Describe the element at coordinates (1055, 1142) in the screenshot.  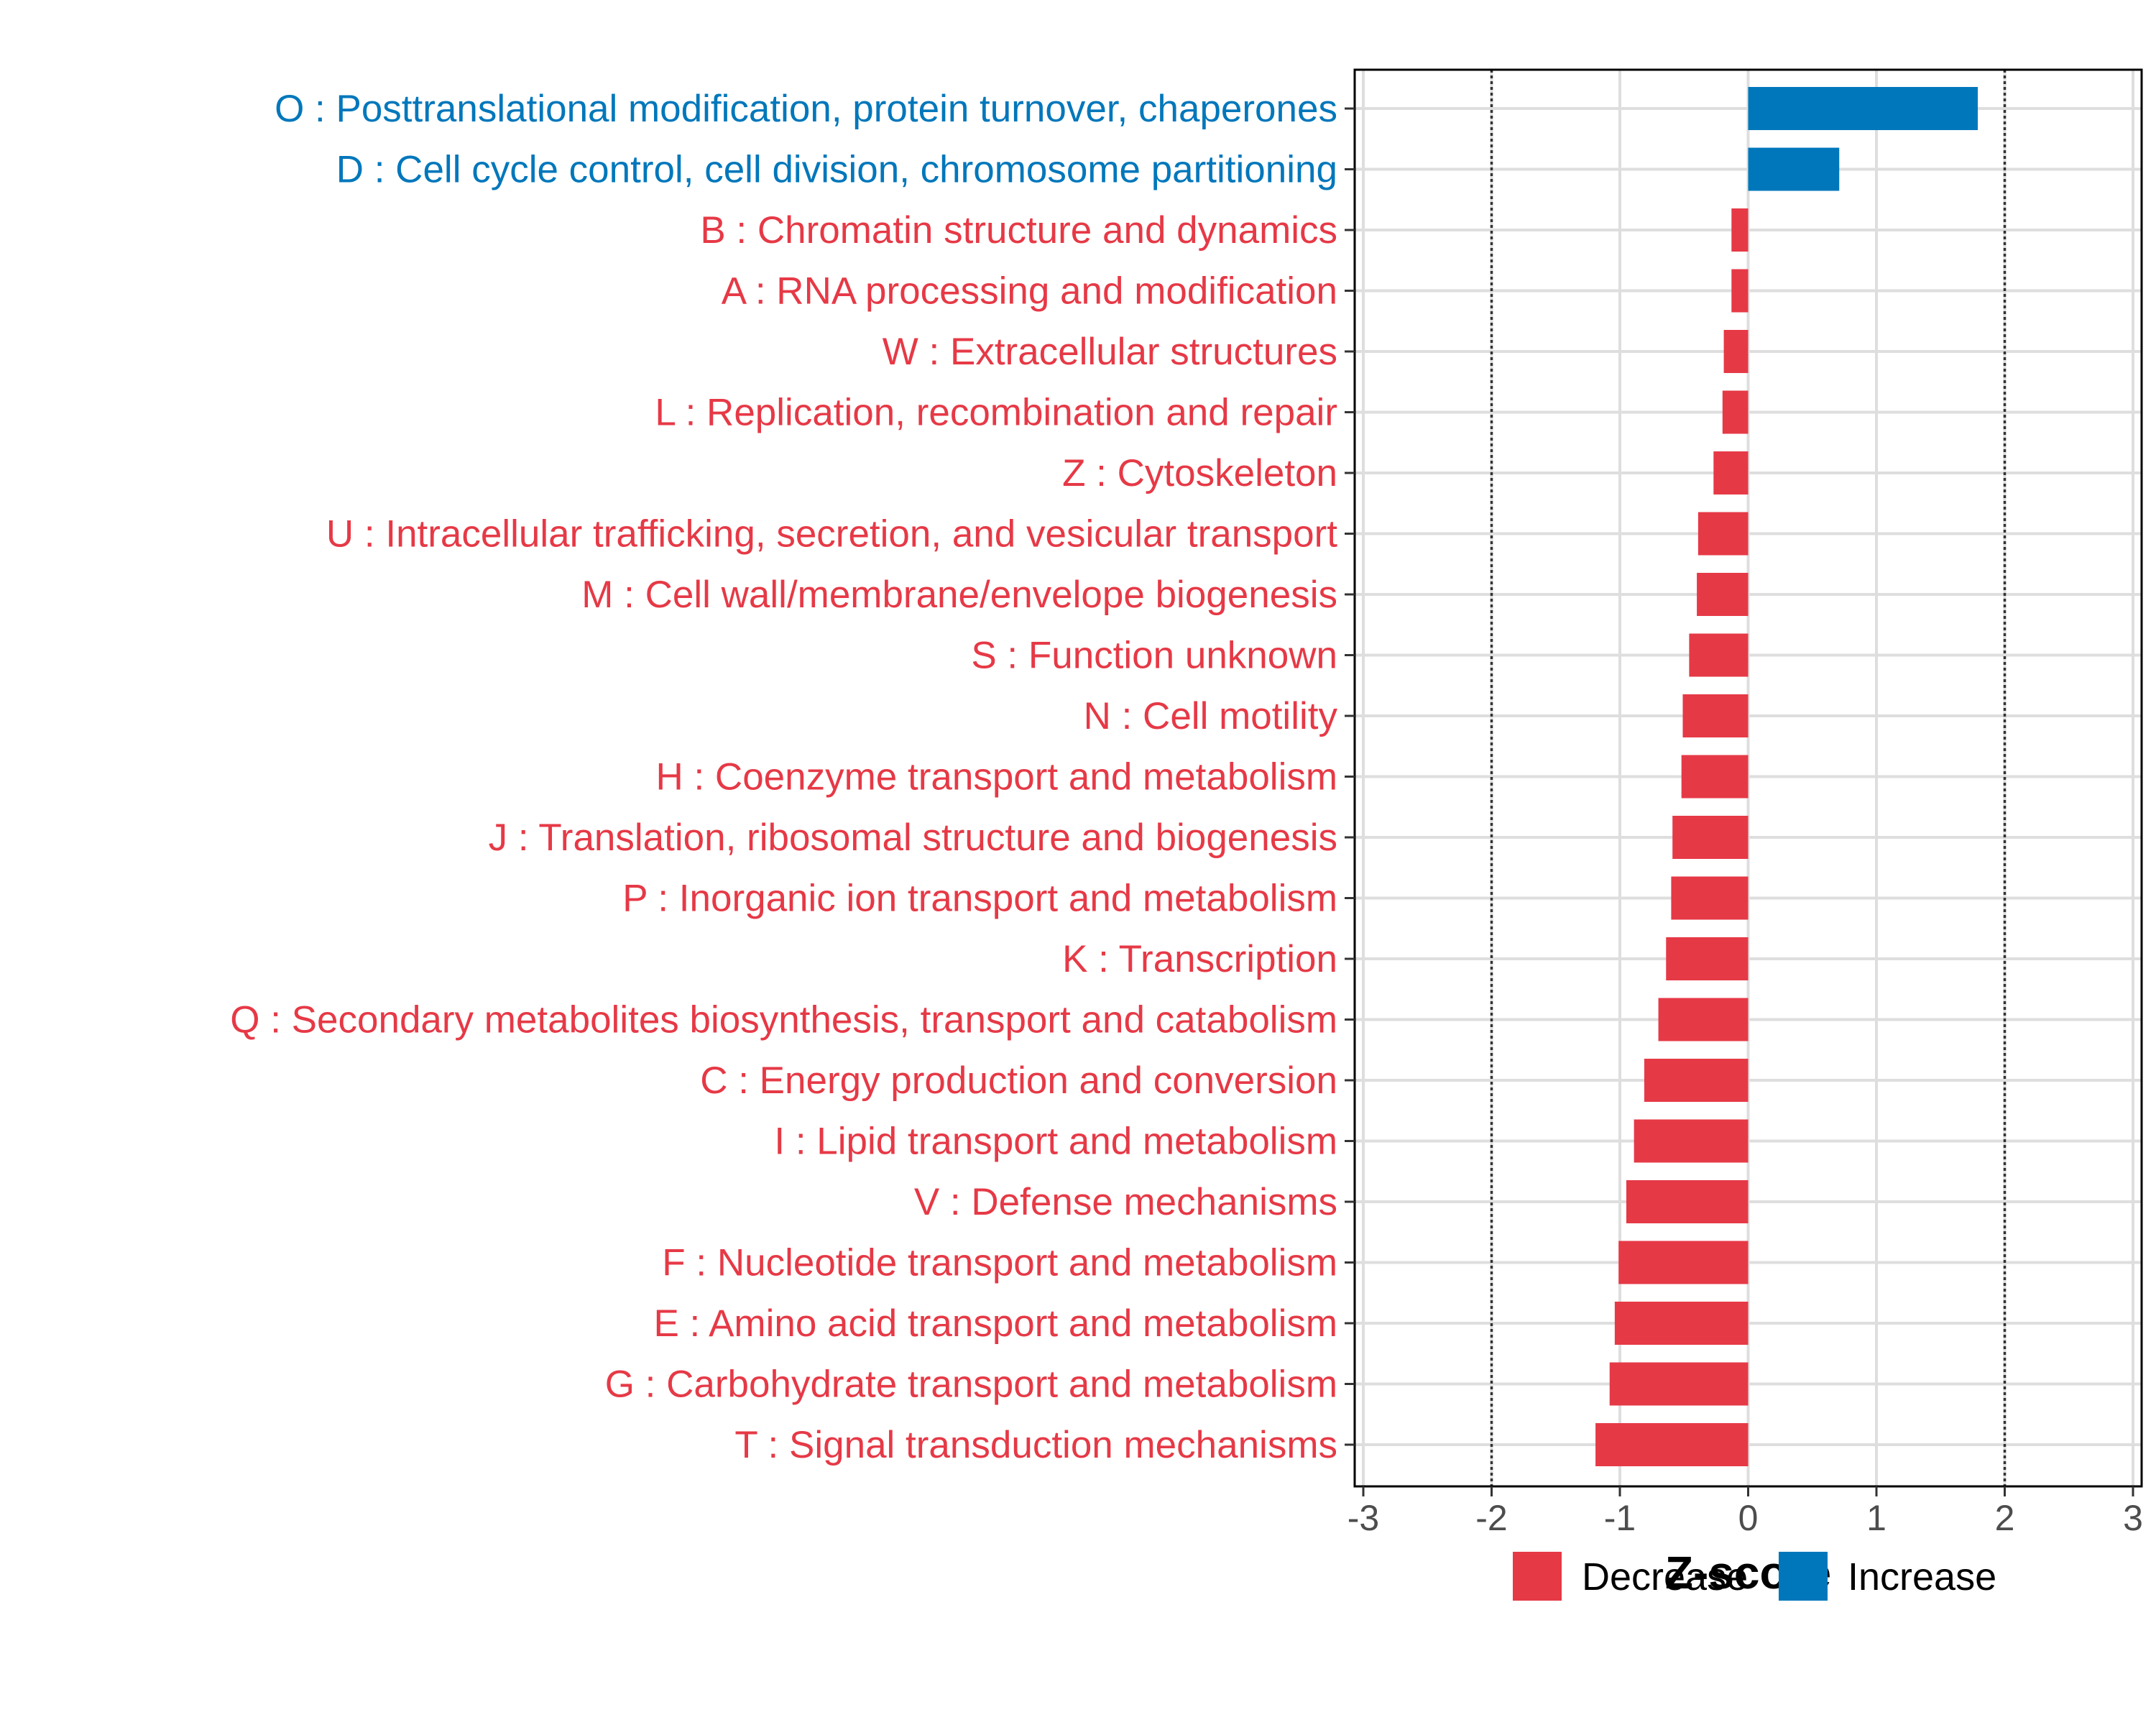
I see `category-label: I : Lipid transport and metabolism` at that location.